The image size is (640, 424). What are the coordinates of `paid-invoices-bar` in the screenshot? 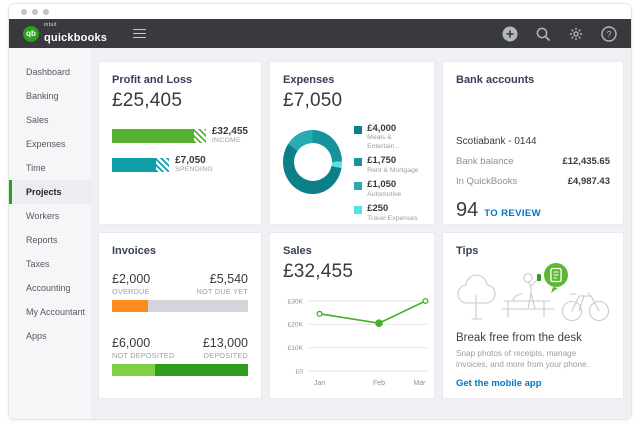 It's located at (180, 370).